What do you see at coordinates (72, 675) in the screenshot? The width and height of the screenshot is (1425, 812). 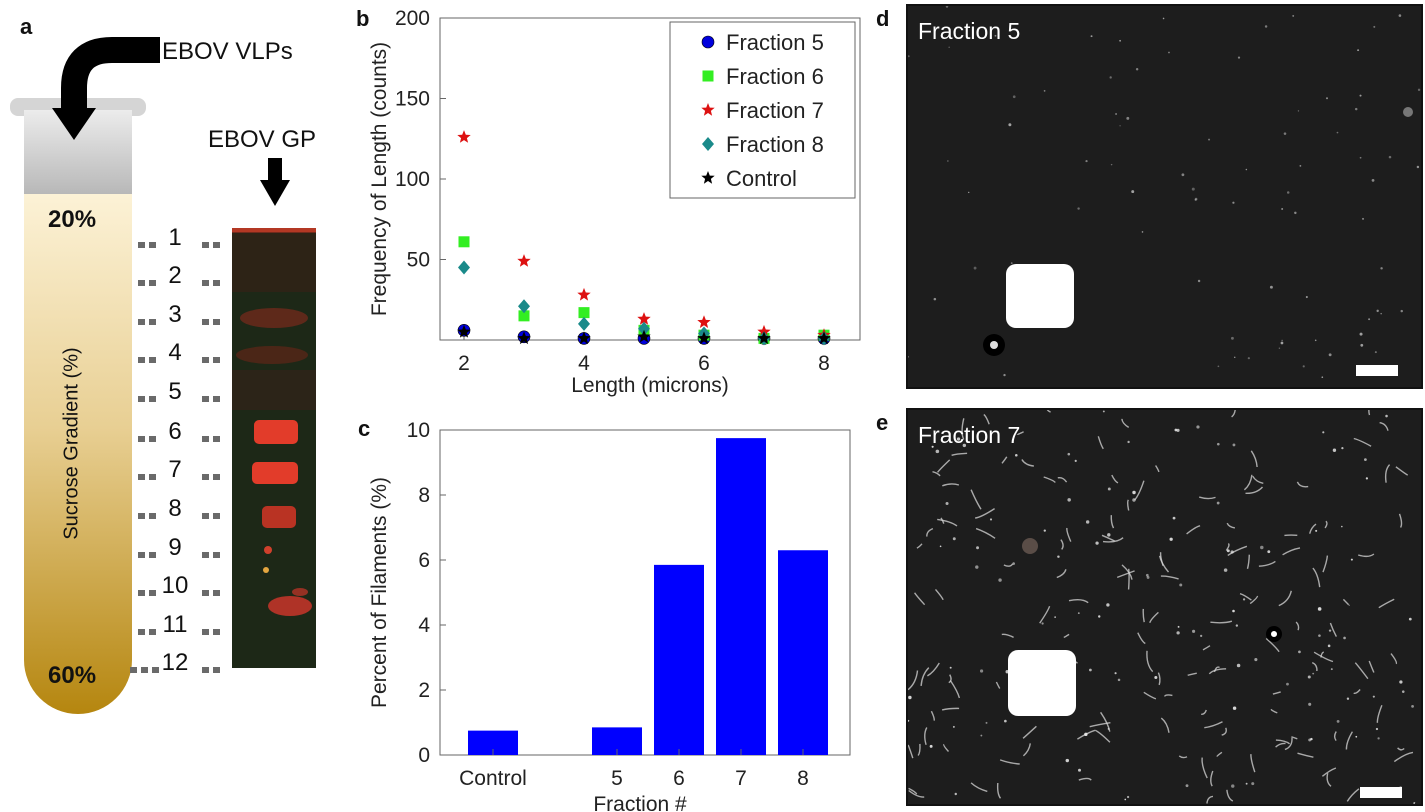 I see `bottom-percent-label: 60%` at bounding box center [72, 675].